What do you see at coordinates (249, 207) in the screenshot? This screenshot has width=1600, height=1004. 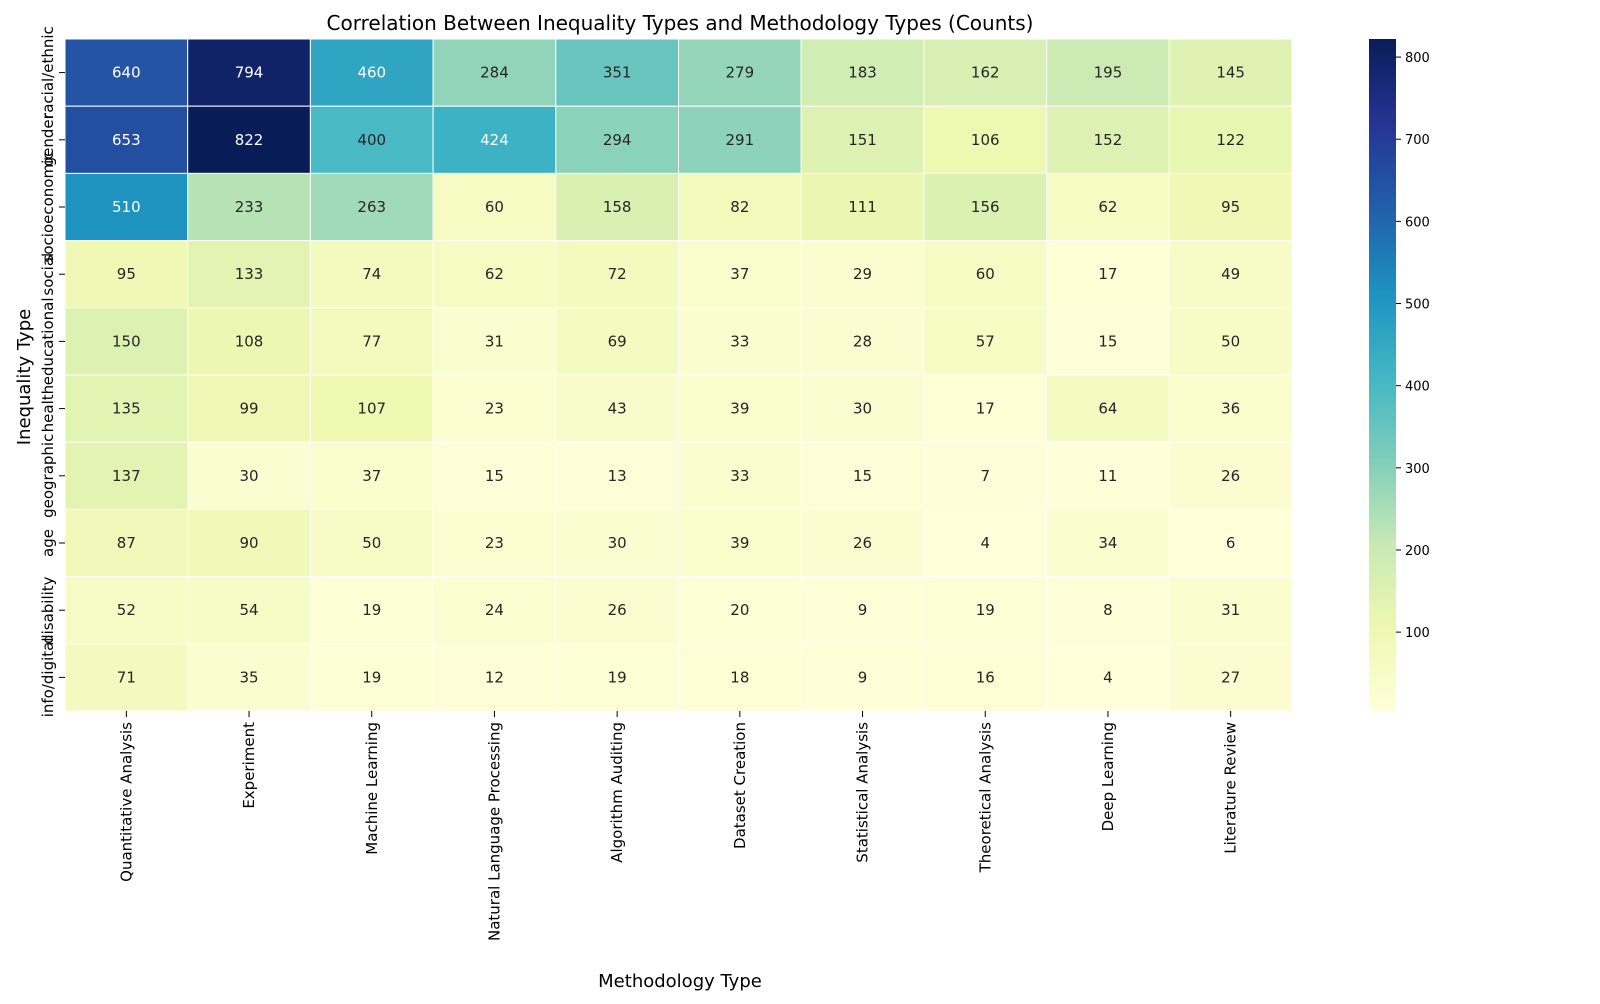 I see `cell-value-label: 233` at bounding box center [249, 207].